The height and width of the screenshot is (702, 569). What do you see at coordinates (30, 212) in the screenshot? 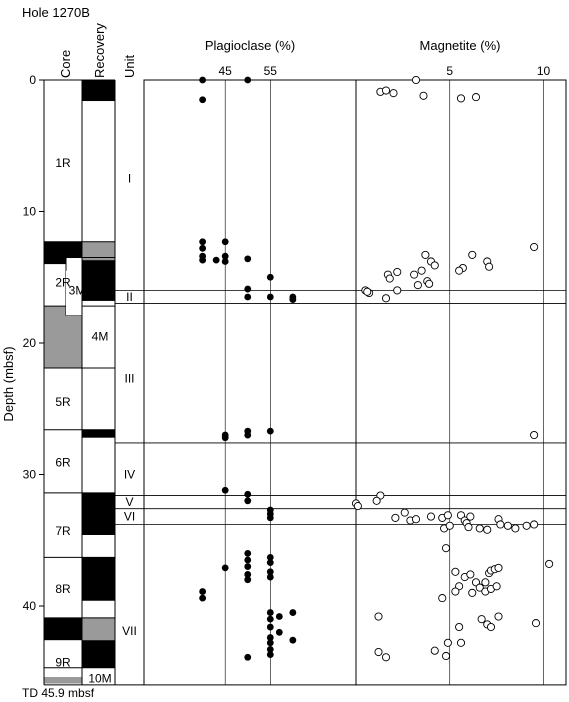
I see `depth-tick-label: 10` at bounding box center [30, 212].